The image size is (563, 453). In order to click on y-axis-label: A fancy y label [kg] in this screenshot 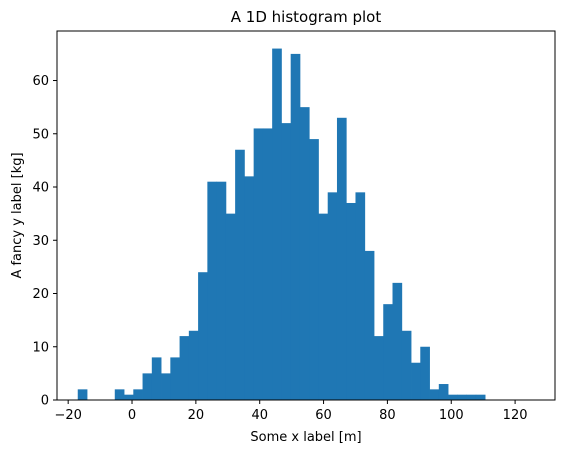, I will do `click(17, 215)`.